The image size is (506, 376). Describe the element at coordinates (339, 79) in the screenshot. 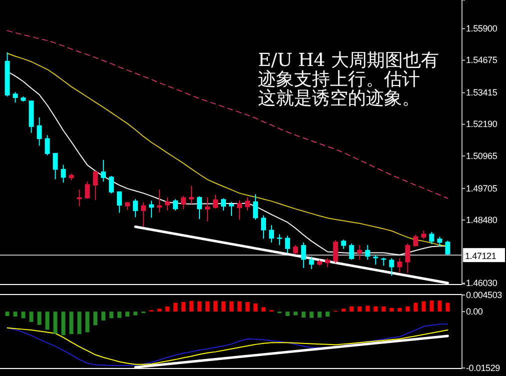

I see `annotation: 迹象支持上行。估计` at that location.